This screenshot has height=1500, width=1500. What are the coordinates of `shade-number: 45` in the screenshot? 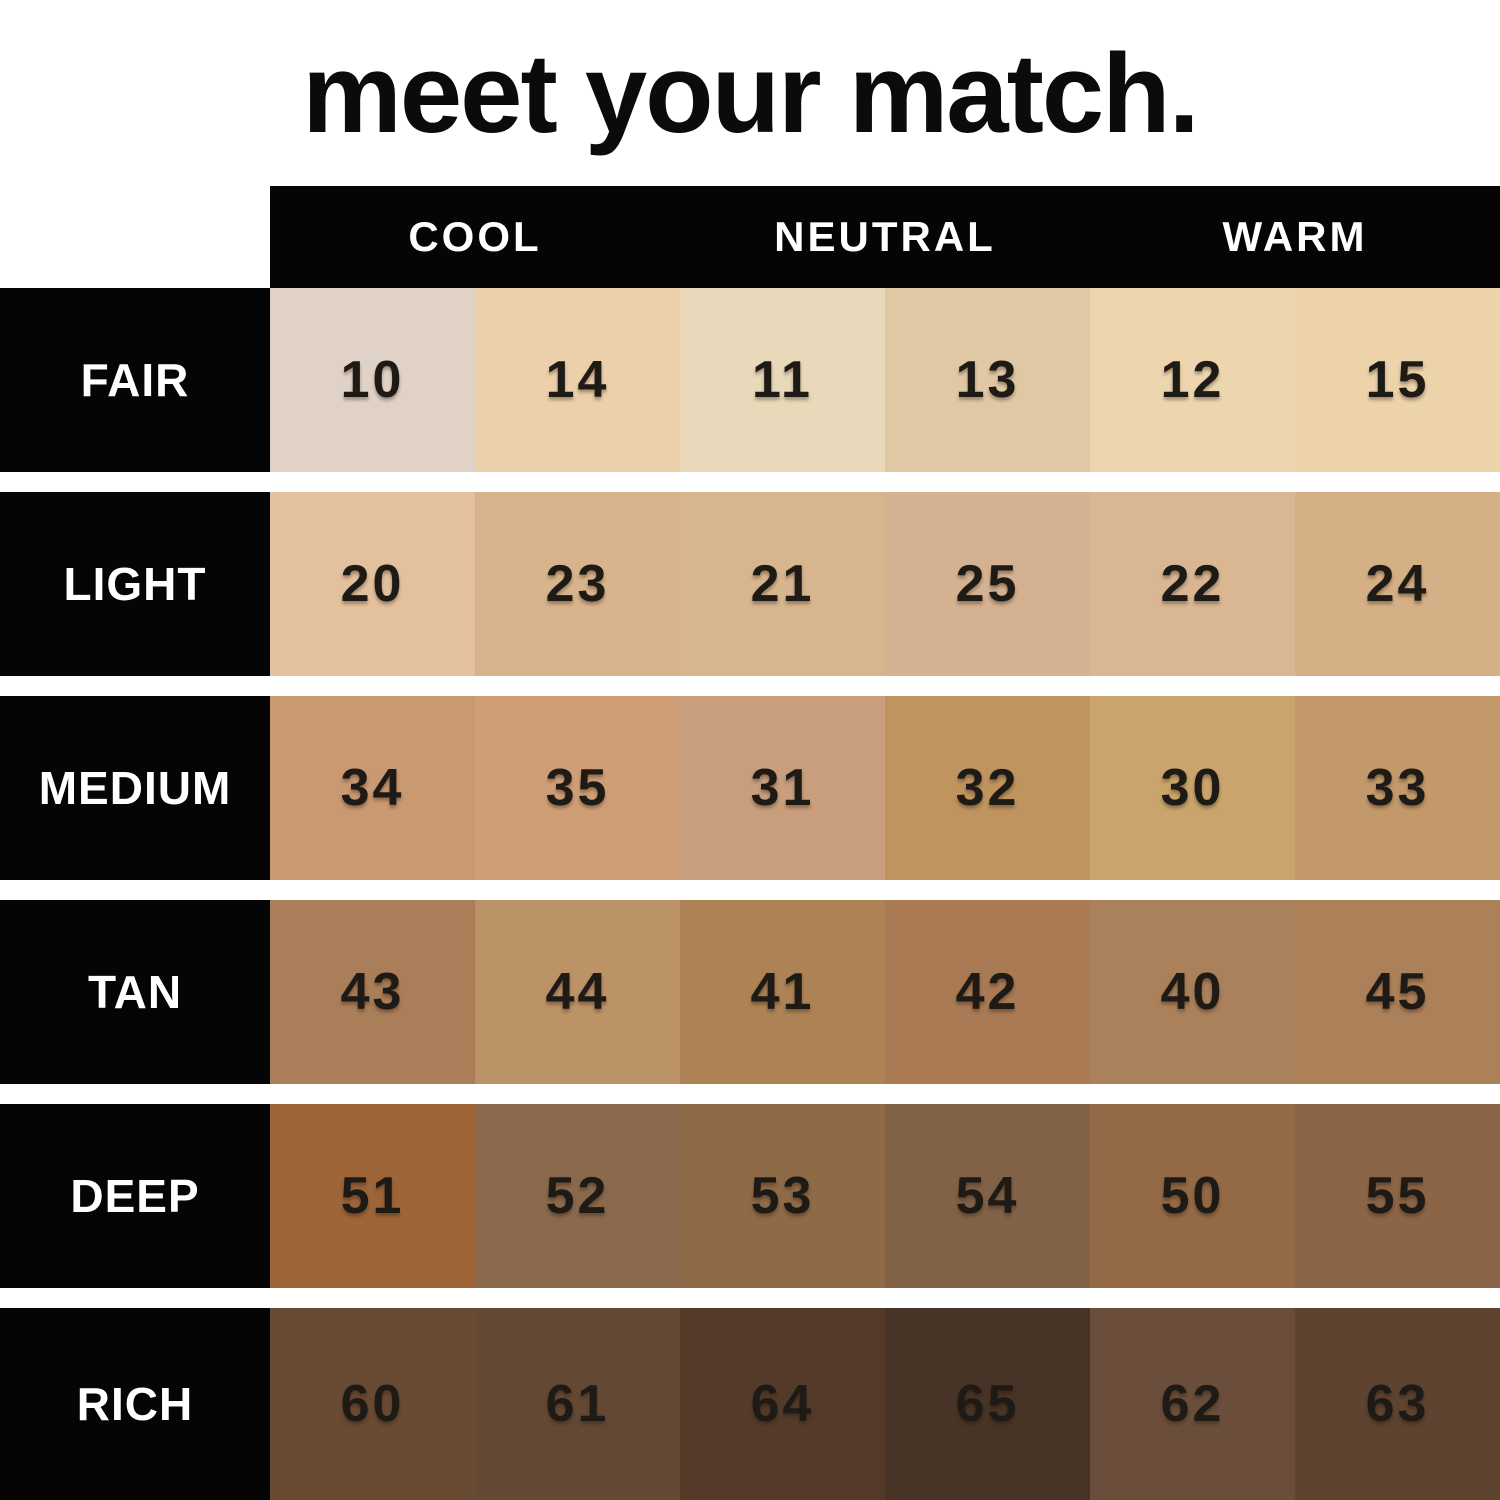 It's located at (1397, 992).